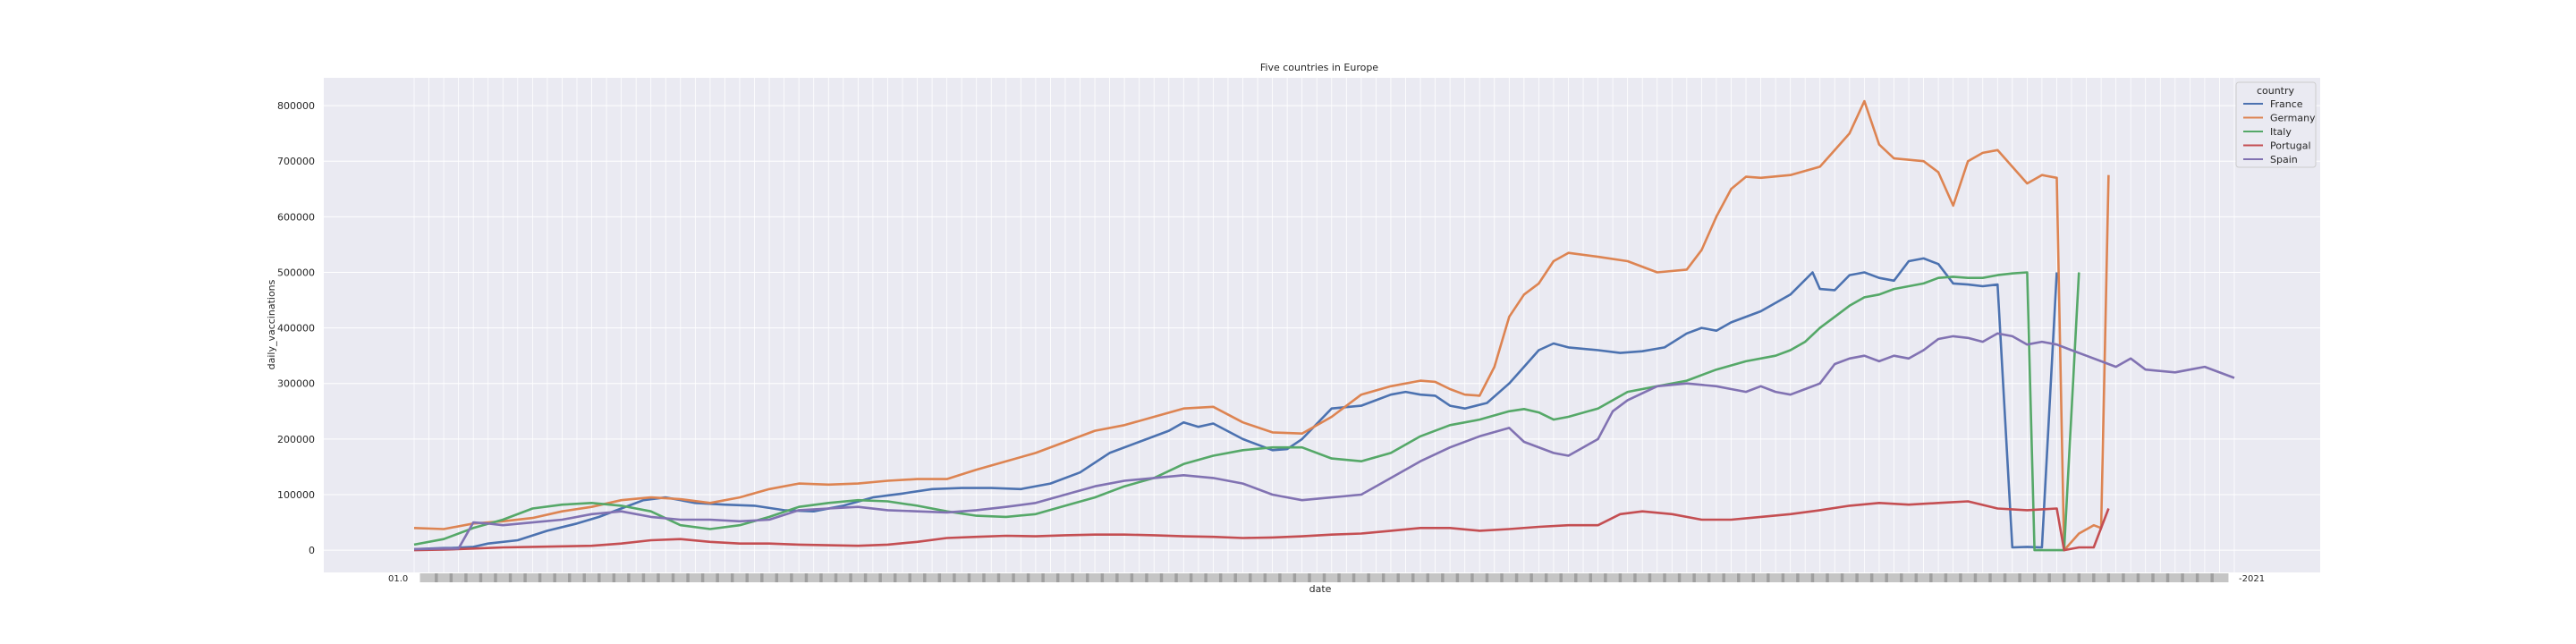 This screenshot has height=644, width=2576. What do you see at coordinates (296, 161) in the screenshot?
I see `y-tick-label: 700000` at bounding box center [296, 161].